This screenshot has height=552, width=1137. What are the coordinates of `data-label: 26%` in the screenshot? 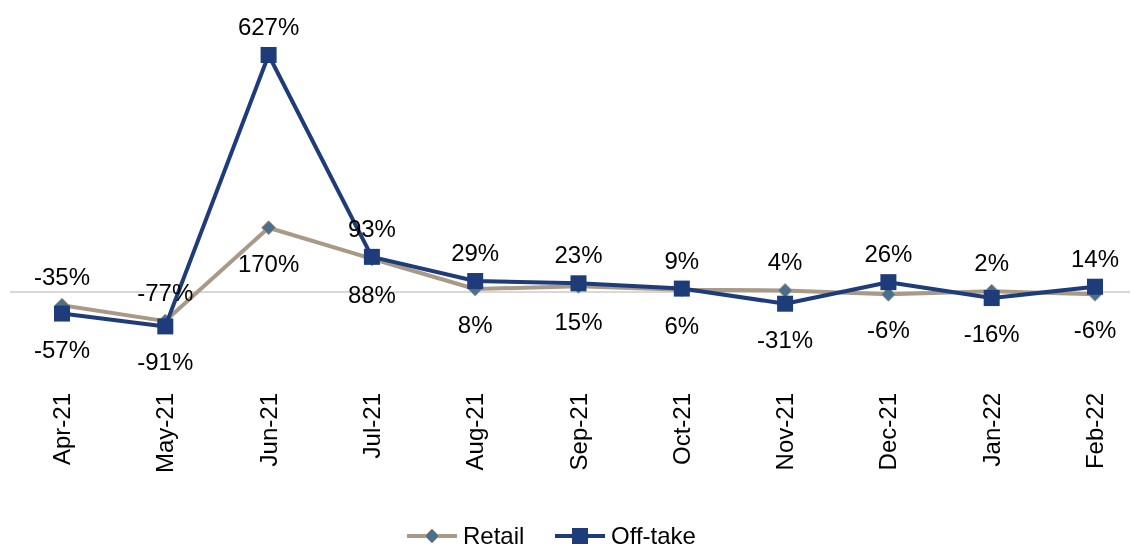 It's located at (888, 254).